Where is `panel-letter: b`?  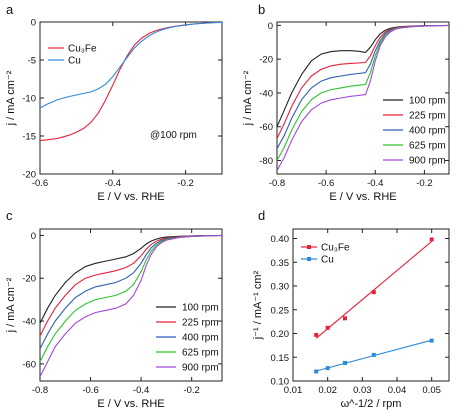
panel-letter: b is located at coordinates (261, 9).